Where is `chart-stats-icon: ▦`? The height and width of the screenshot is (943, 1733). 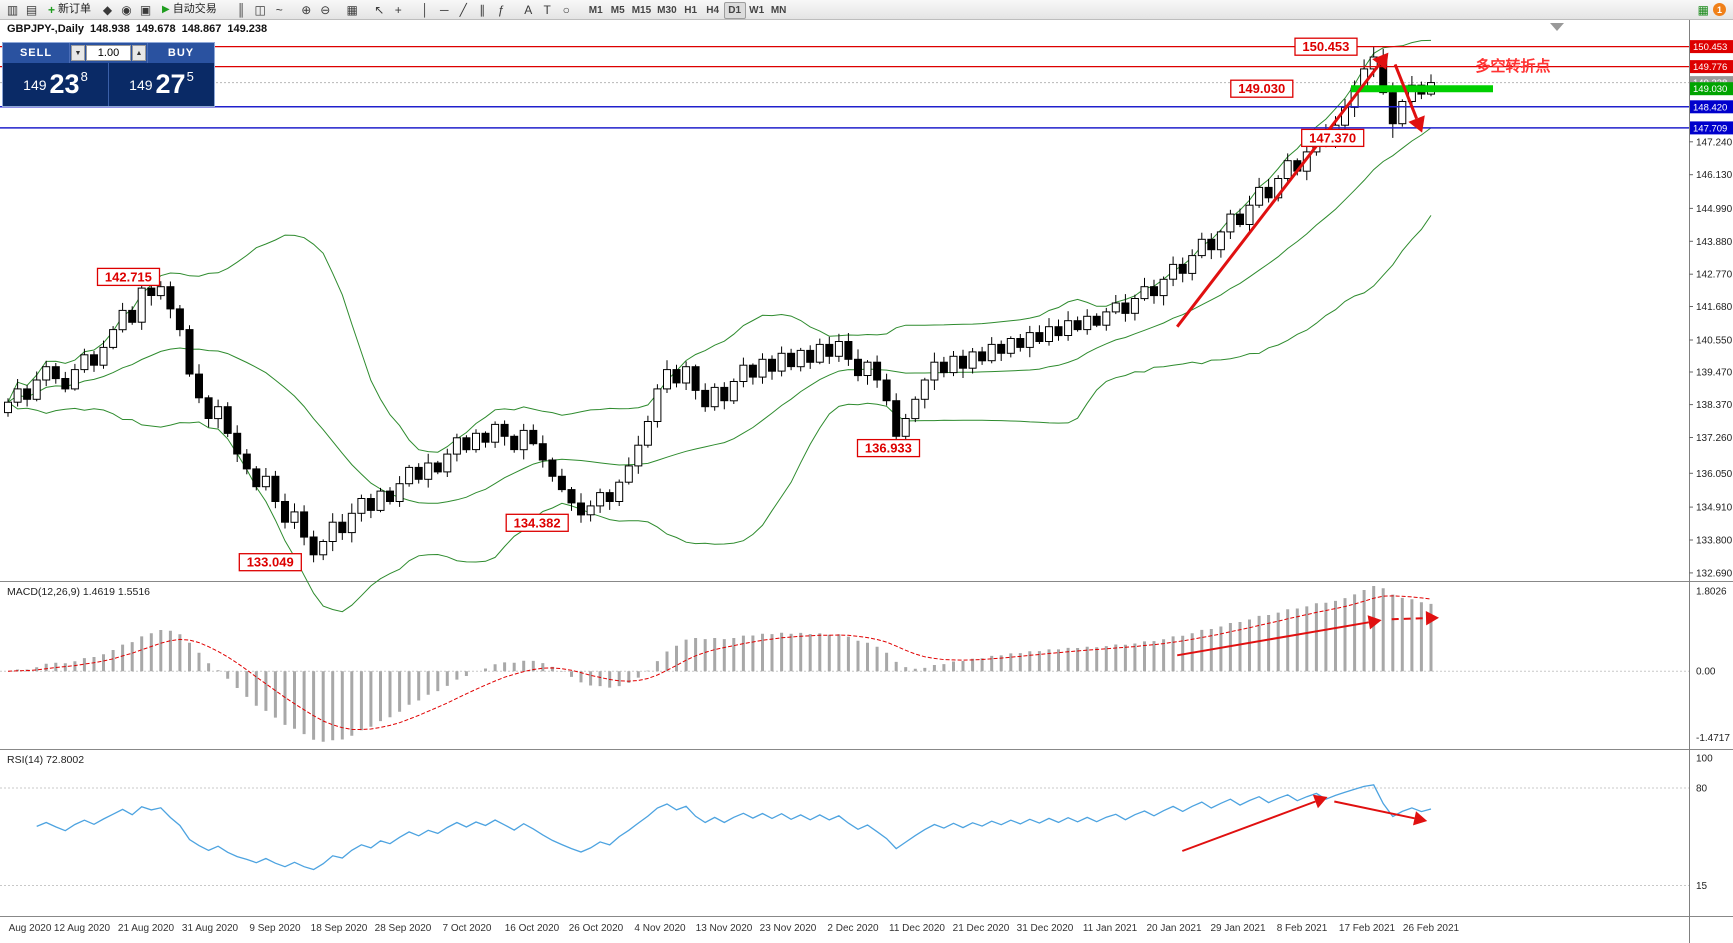
chart-stats-icon: ▦ is located at coordinates (1703, 9).